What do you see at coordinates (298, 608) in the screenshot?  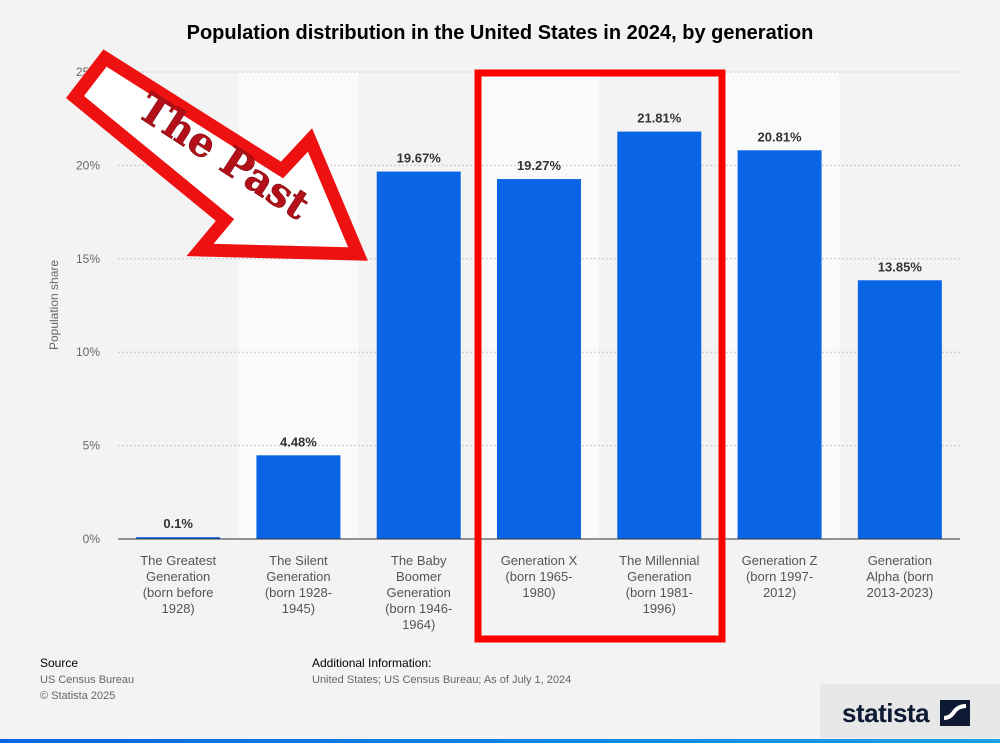 I see `x-tick-label-line: 1945)` at bounding box center [298, 608].